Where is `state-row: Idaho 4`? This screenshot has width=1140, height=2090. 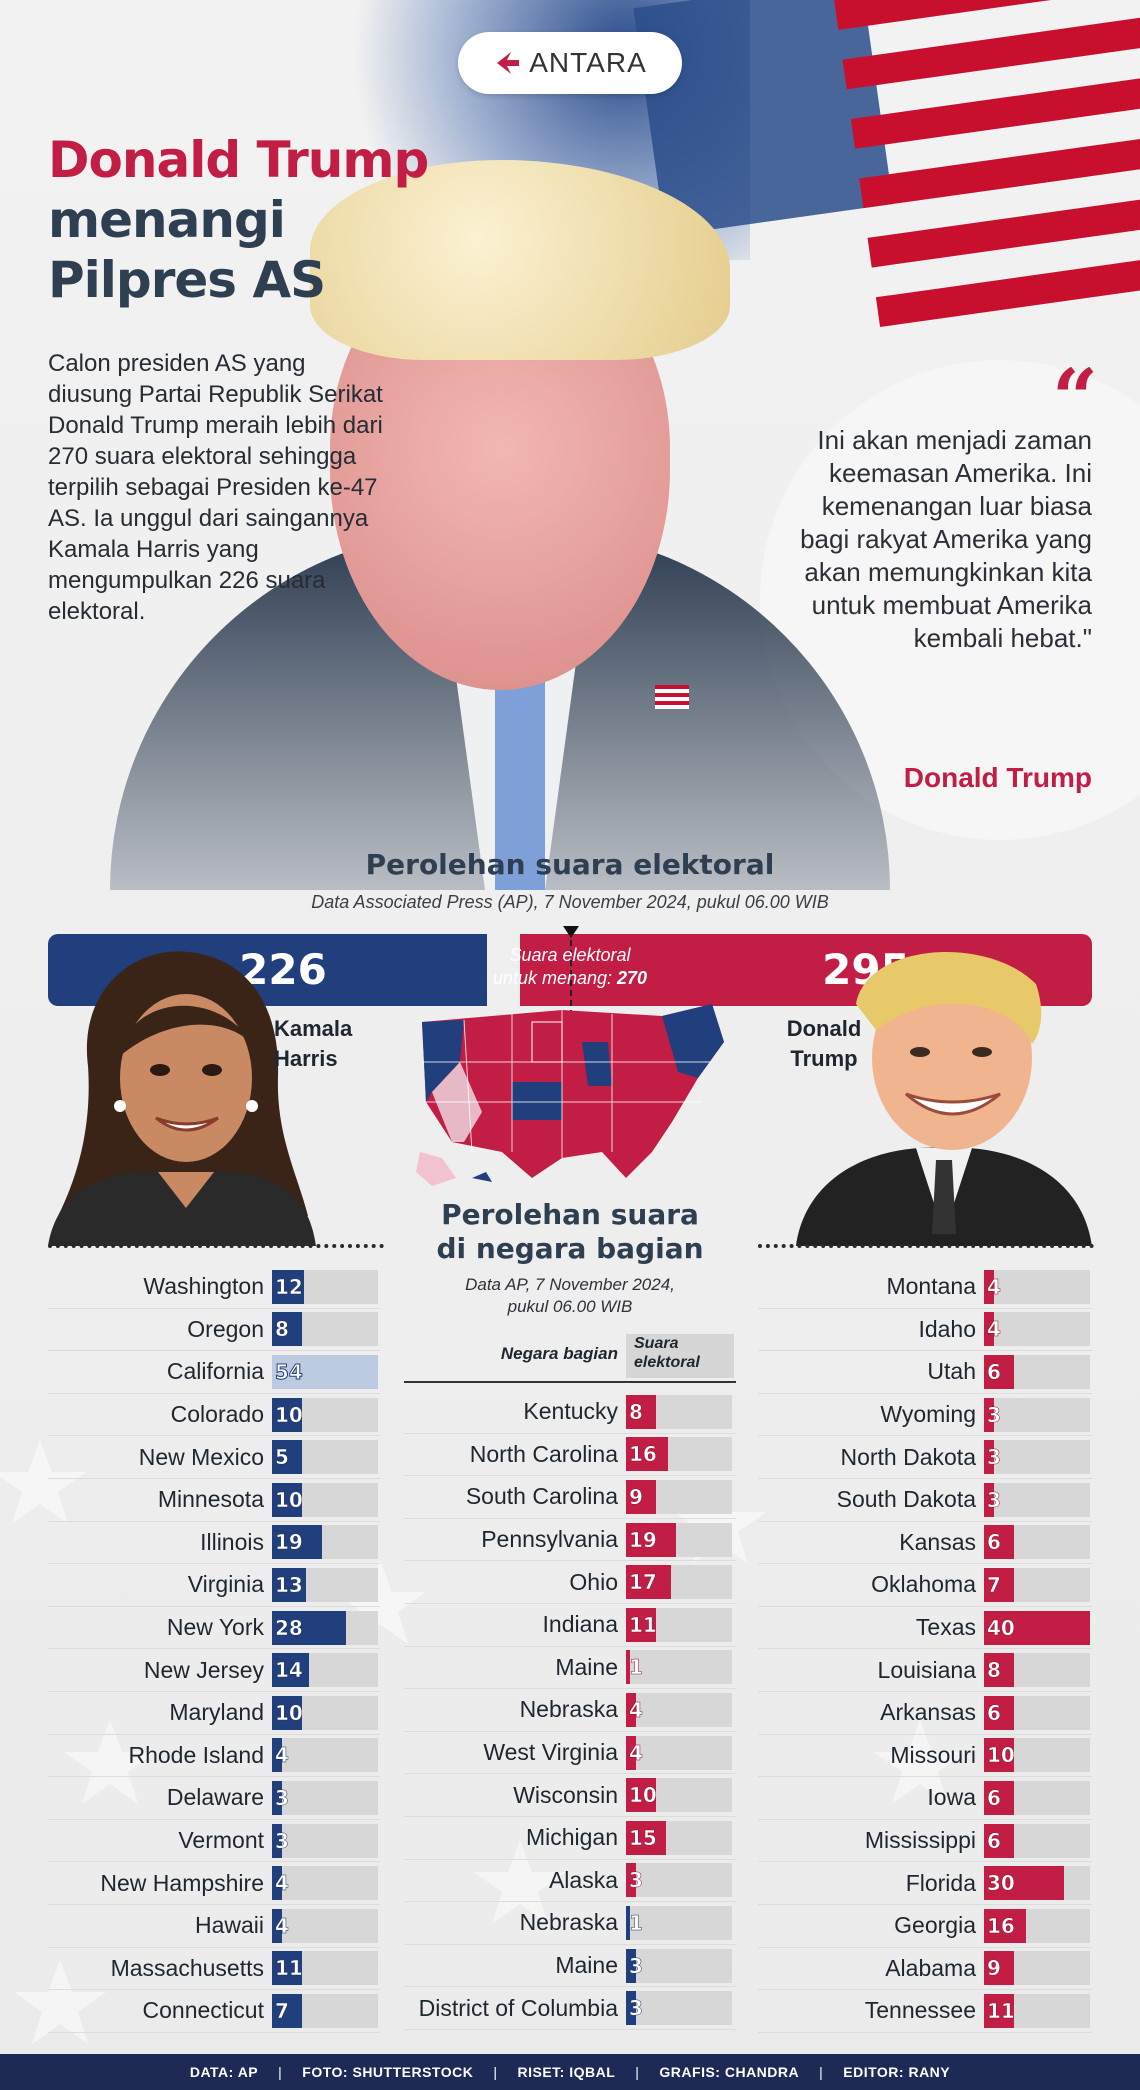
state-row: Idaho 4 is located at coordinates (925, 1330).